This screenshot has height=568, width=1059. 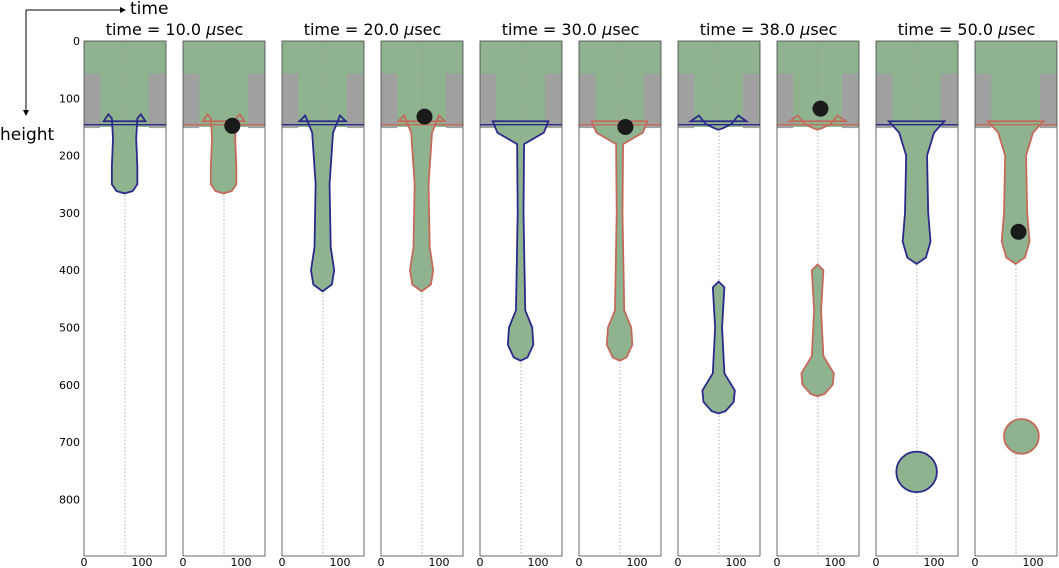 What do you see at coordinates (69, 98) in the screenshot?
I see `y-tick-label: 100` at bounding box center [69, 98].